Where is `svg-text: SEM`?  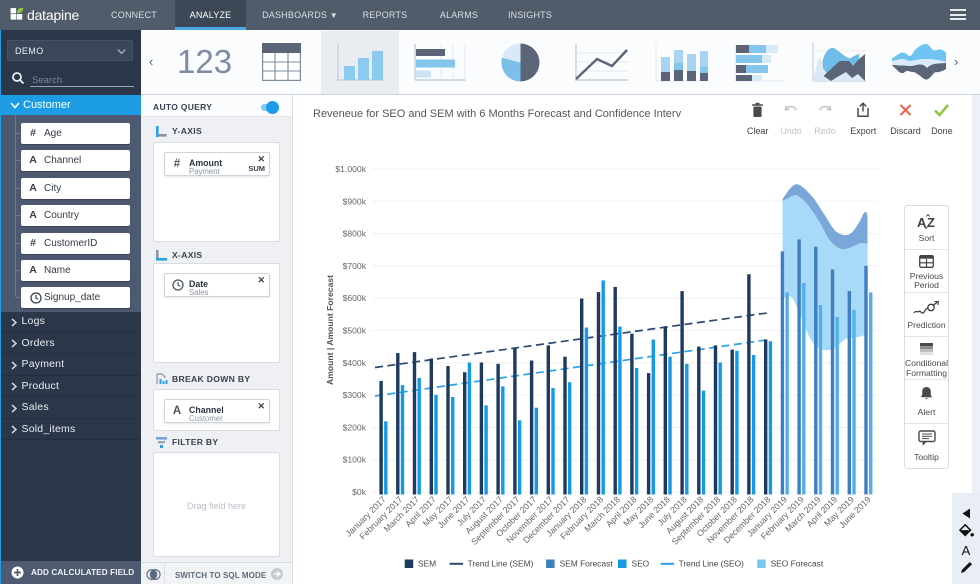
svg-text: SEM is located at coordinates (427, 564).